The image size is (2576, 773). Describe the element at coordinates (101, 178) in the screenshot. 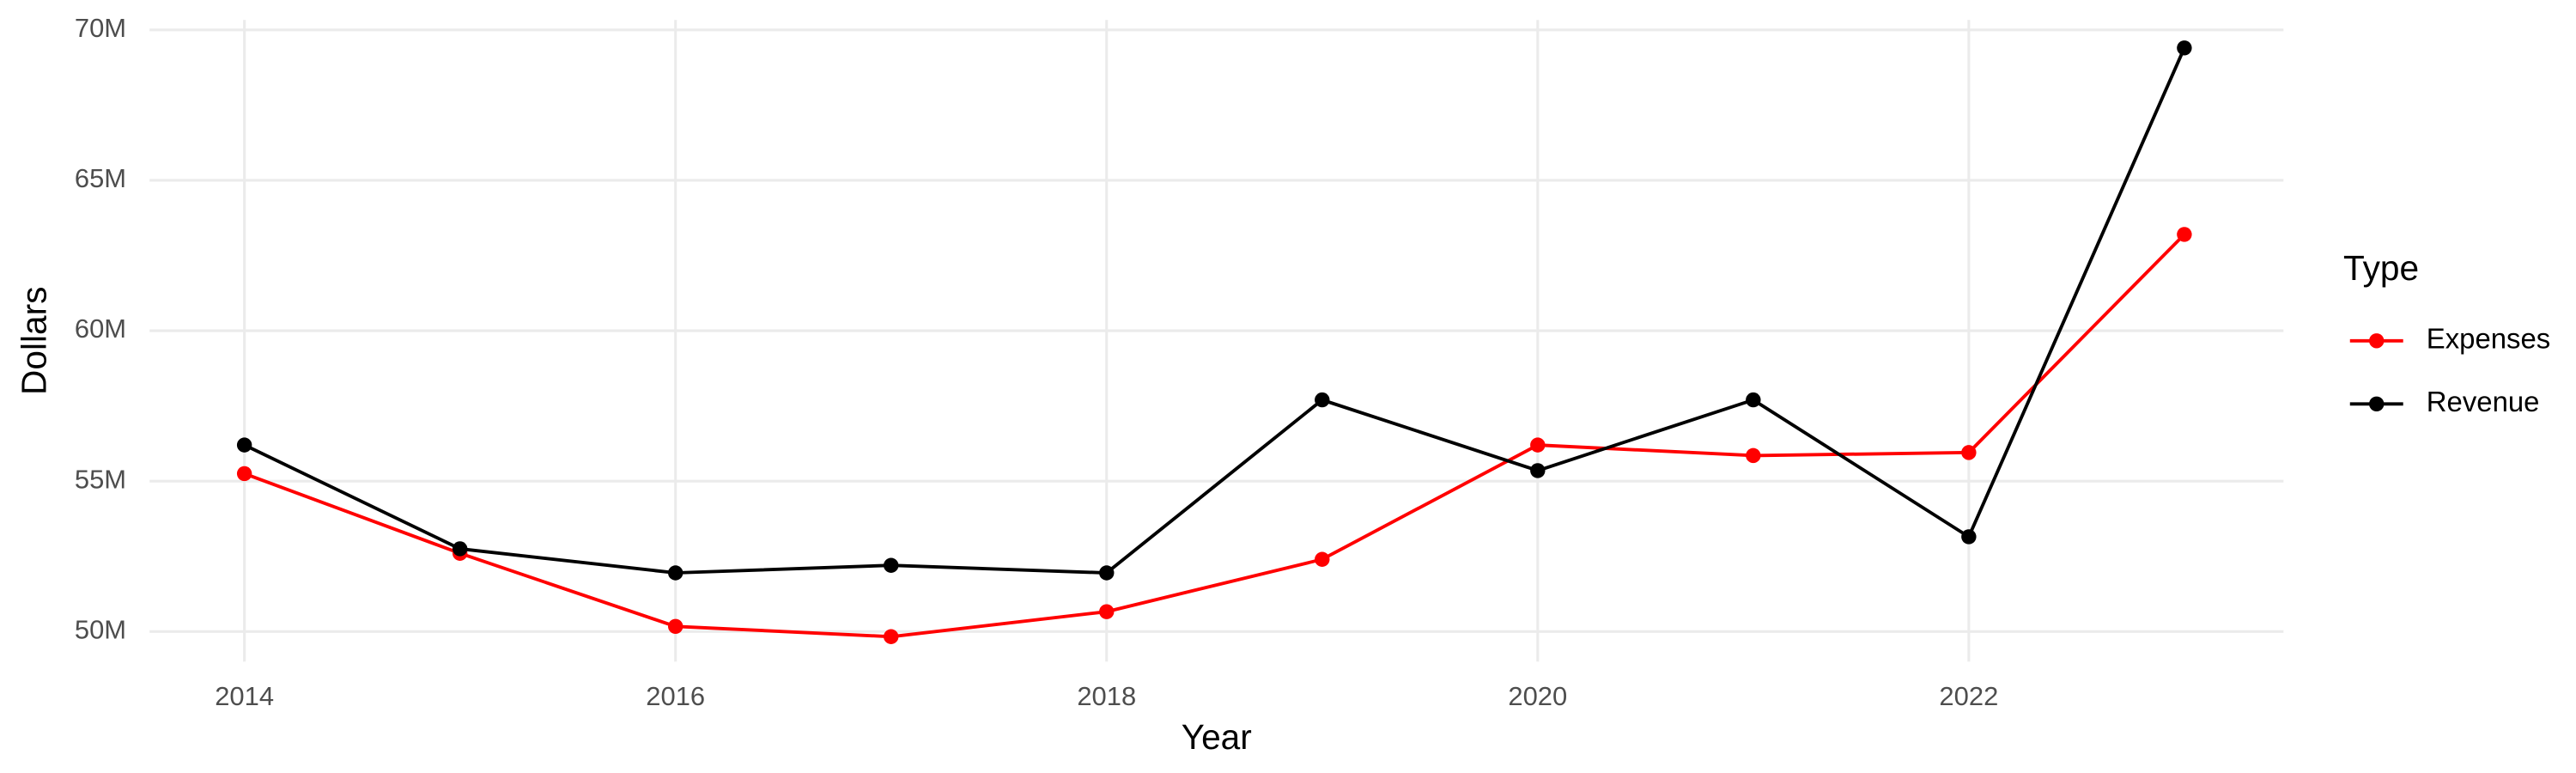

I see `y-tick-label: 65M` at that location.